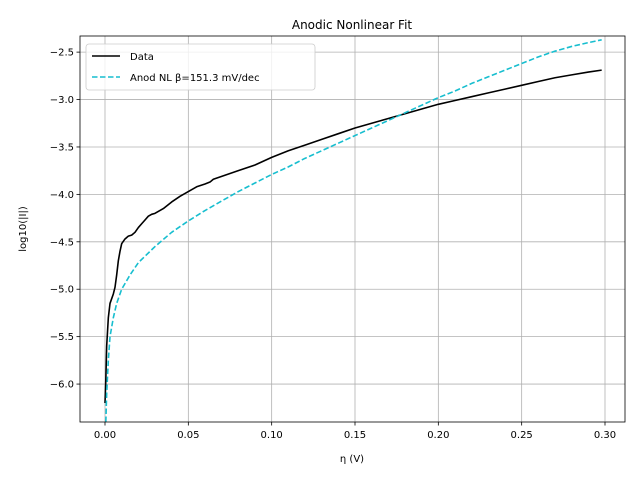 This screenshot has height=480, width=640. I want to click on y-tick-label: −2.5, so click(62, 53).